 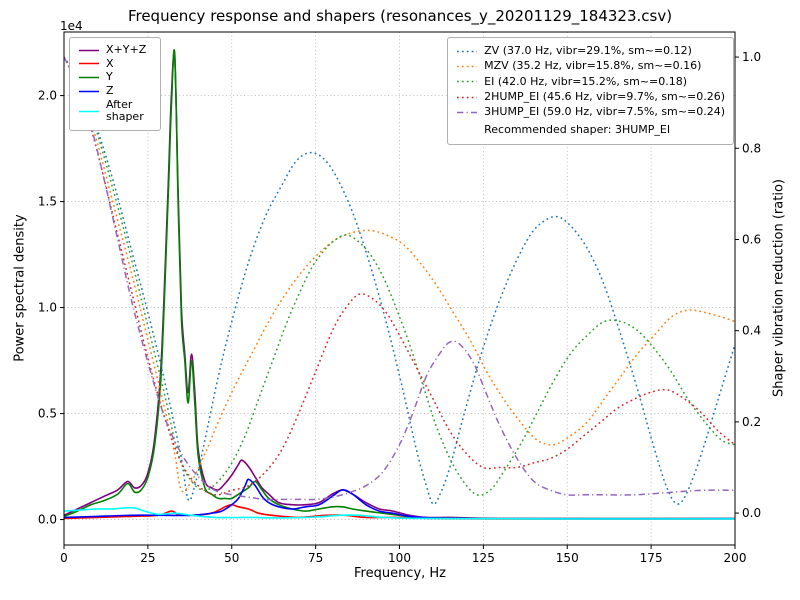 I want to click on y-tick-label-right: 1.0, so click(x=751, y=57).